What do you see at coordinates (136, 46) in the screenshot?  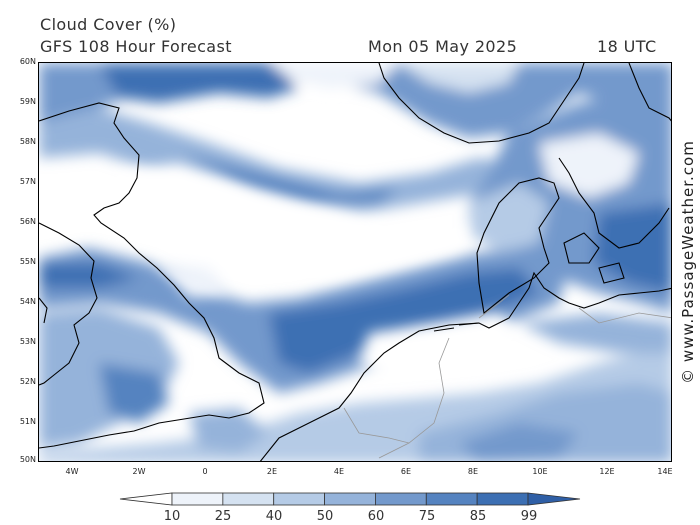 I see `forecast-subtitle: GFS 108 Hour Forecast` at bounding box center [136, 46].